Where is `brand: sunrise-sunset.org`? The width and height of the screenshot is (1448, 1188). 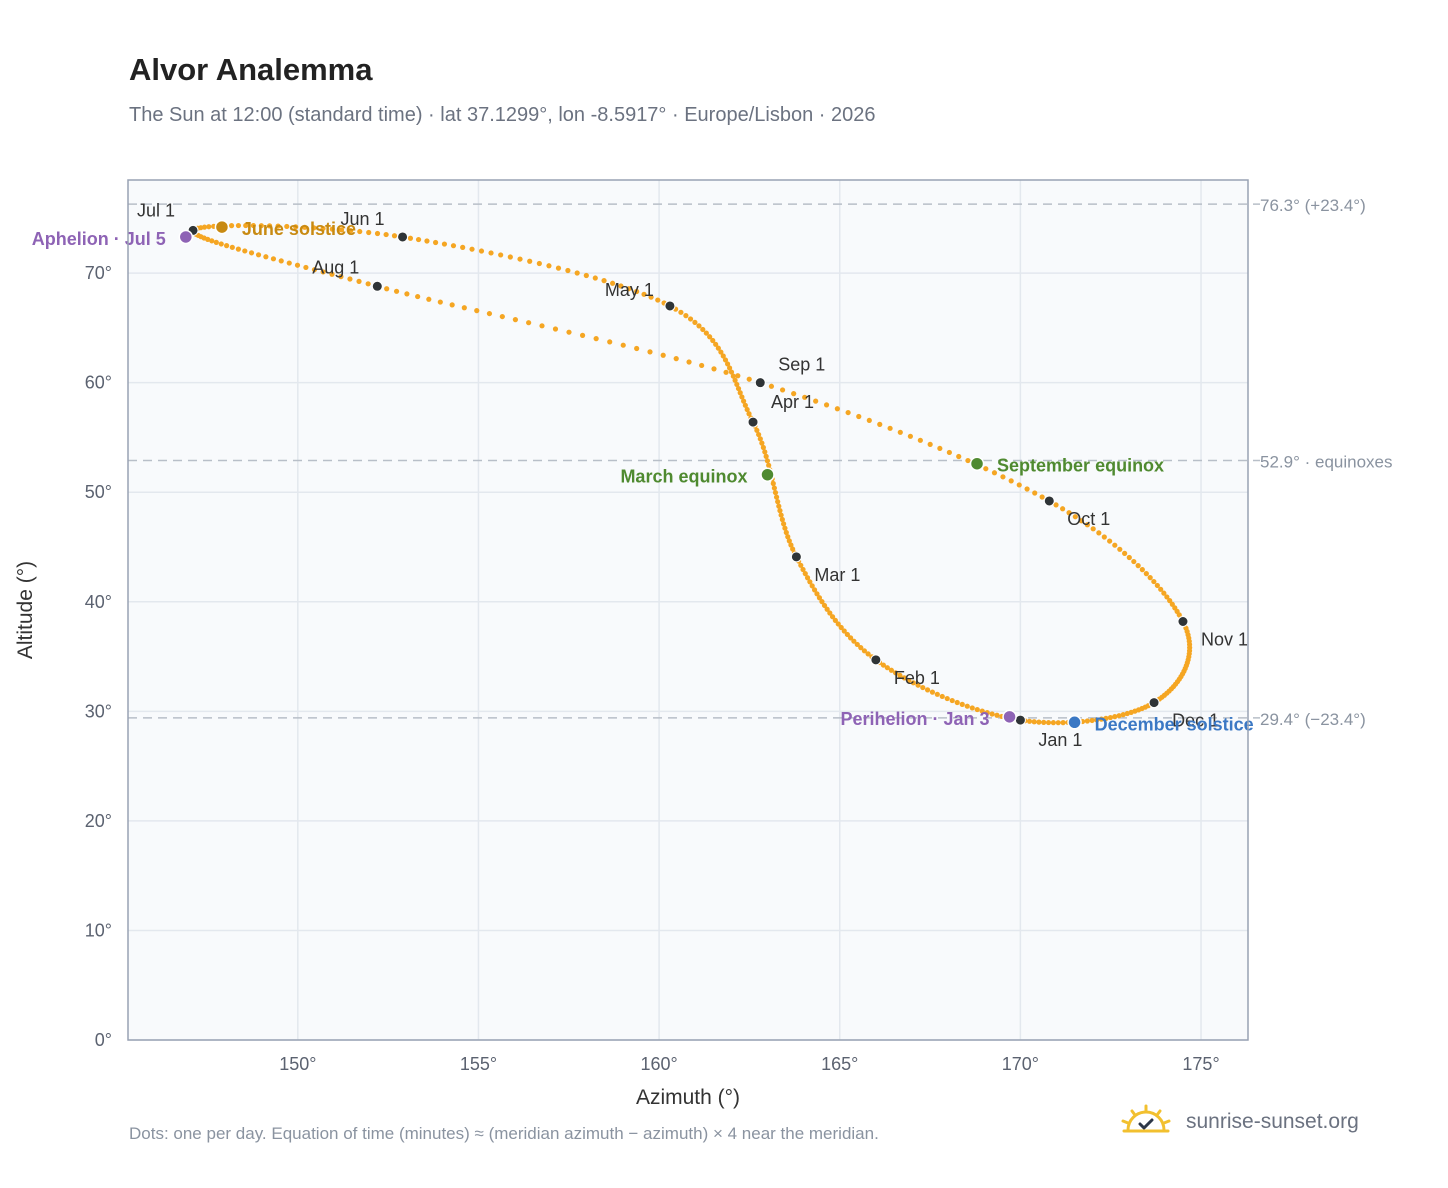 brand: sunrise-sunset.org is located at coordinates (1239, 1121).